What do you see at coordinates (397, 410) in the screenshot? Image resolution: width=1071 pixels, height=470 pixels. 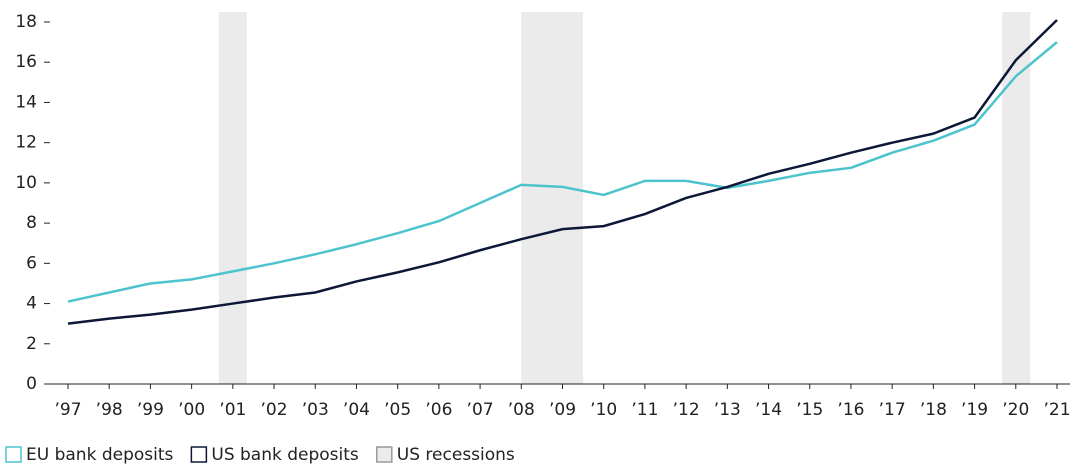 I see `x-tick-label: ’05` at bounding box center [397, 410].